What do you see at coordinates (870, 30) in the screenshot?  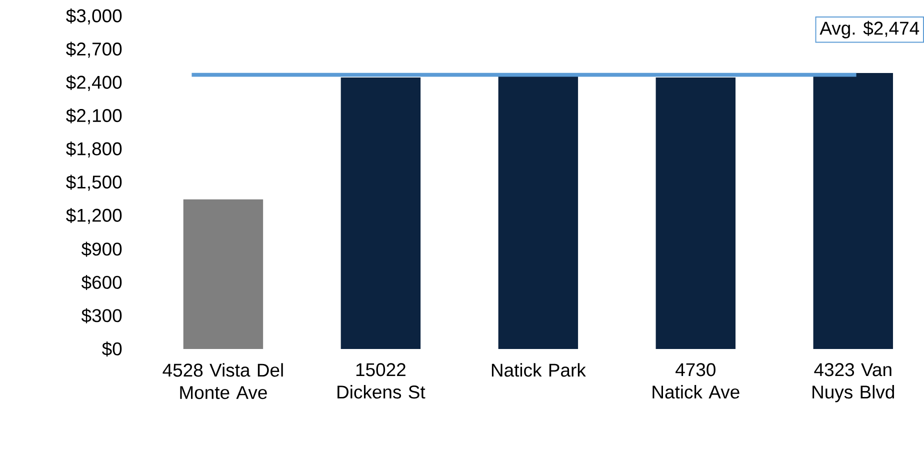 I see `ref-line-label: Avg. $2,474` at bounding box center [870, 30].